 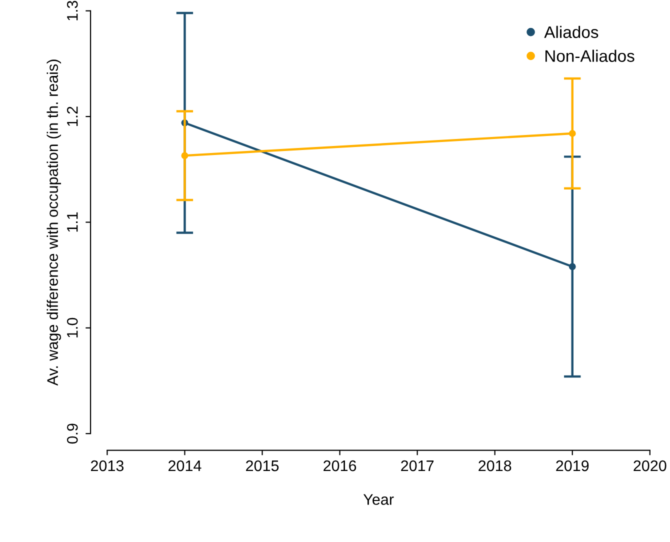 What do you see at coordinates (72, 434) in the screenshot?
I see `y-tick-label: 0.9` at bounding box center [72, 434].